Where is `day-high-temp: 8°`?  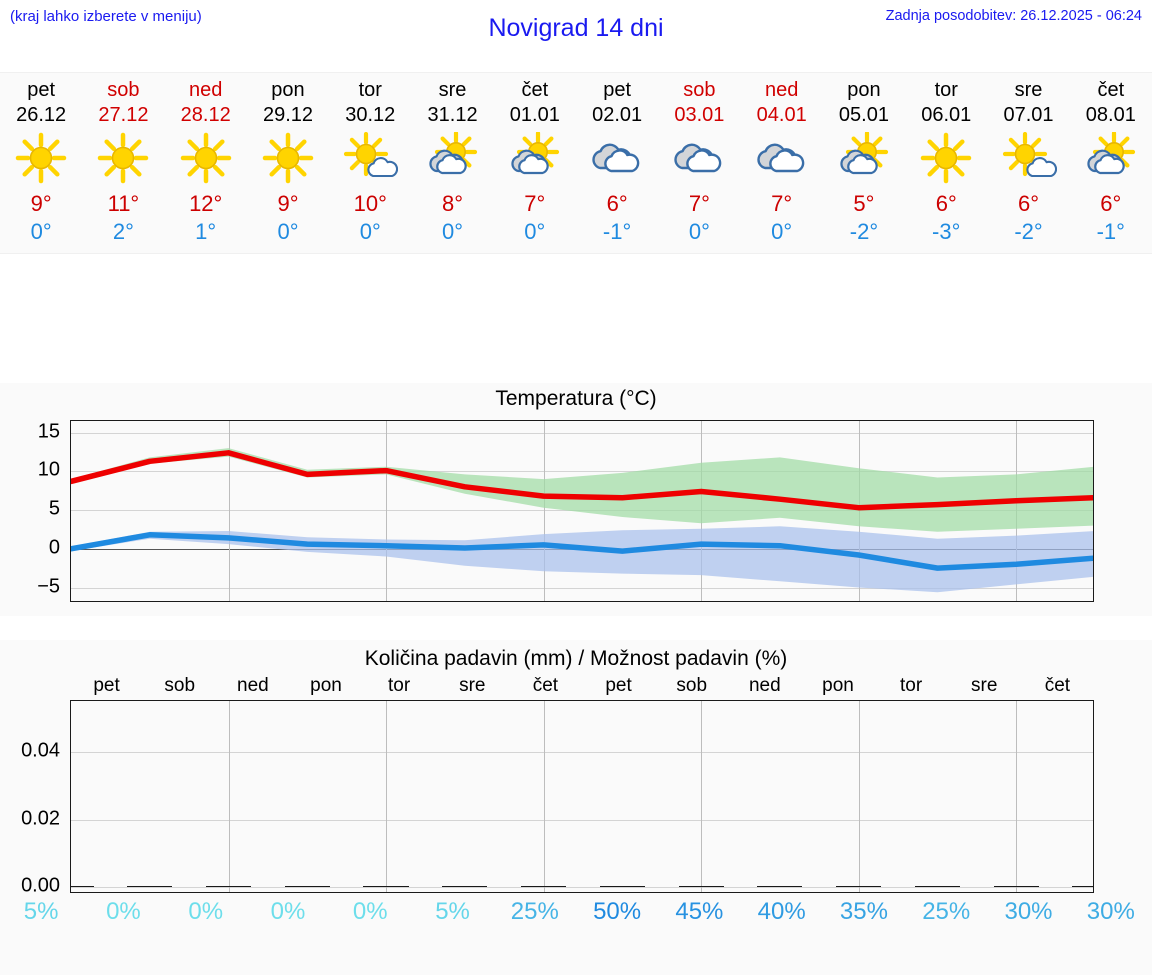 day-high-temp: 8° is located at coordinates (453, 203).